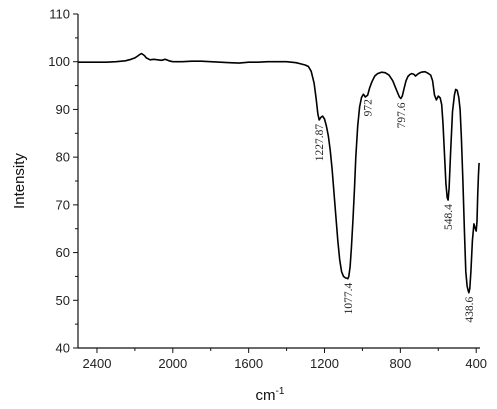  What do you see at coordinates (324, 363) in the screenshot?
I see `x-tick-label: 1200` at bounding box center [324, 363].